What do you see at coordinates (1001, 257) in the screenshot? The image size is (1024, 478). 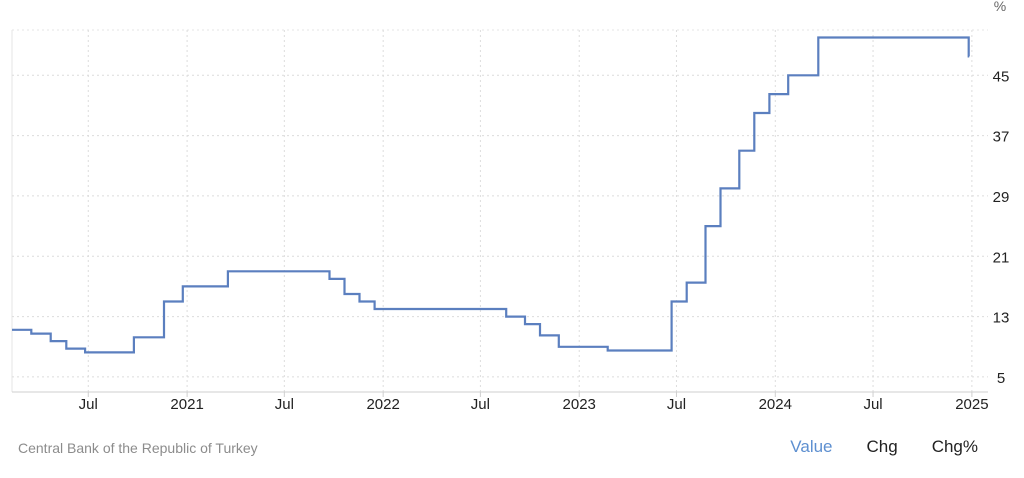 I see `y-tick-label: 21` at bounding box center [1001, 257].